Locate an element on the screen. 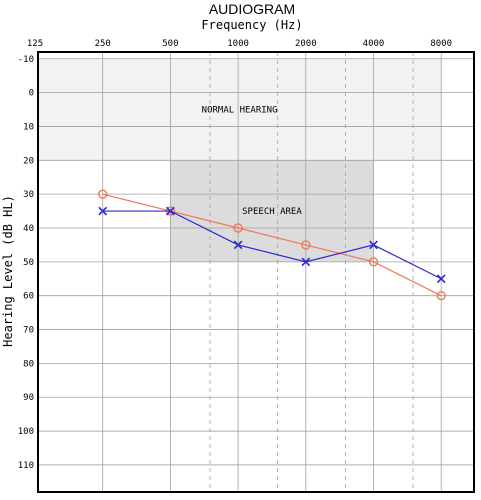  y-tick-label: 110 is located at coordinates (26, 466).